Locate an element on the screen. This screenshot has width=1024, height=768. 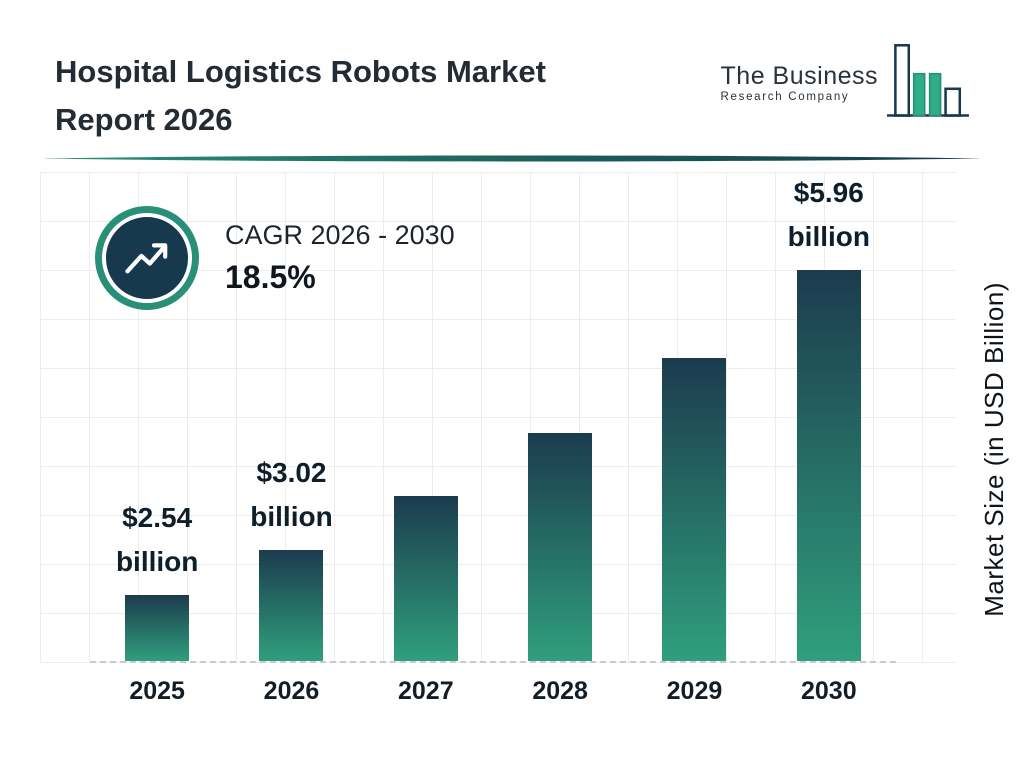
bar-column-2028: 2028 is located at coordinates (560, 442).